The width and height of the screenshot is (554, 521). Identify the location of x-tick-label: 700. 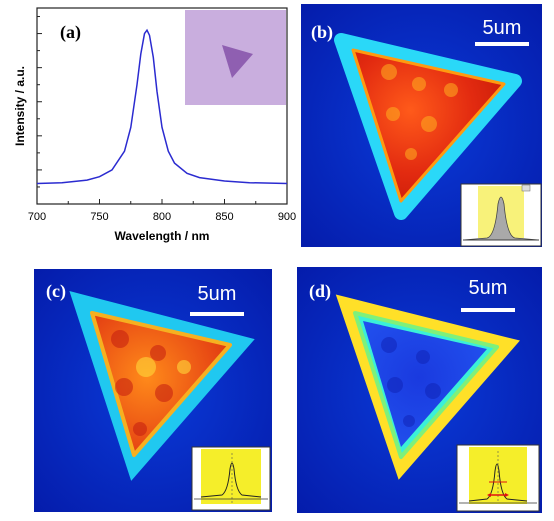
(37, 217).